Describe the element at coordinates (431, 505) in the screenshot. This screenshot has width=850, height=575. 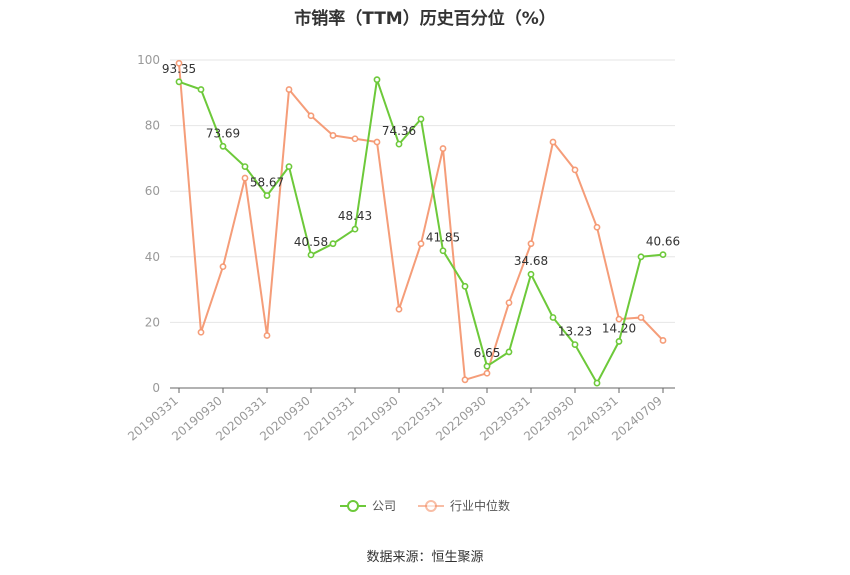
I see `legend-industry-marker-icon` at that location.